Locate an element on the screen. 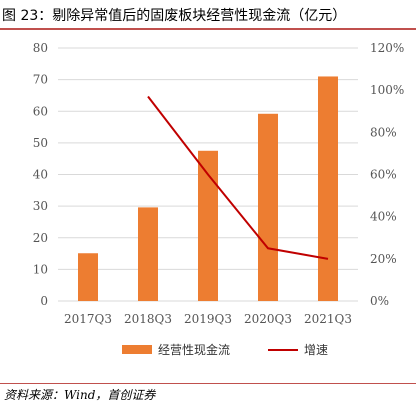 Image resolution: width=416 pixels, height=406 pixels. y2-tick-label: 40% is located at coordinates (383, 217).